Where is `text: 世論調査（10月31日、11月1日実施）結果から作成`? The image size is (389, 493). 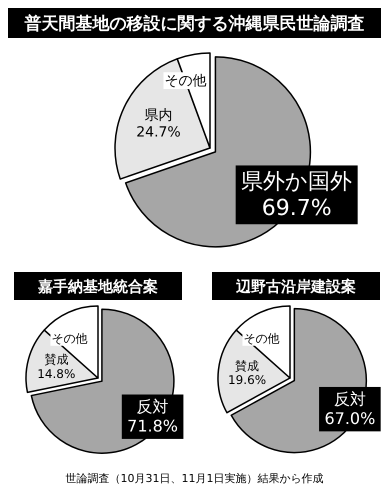 text: 世論調査（10月31日、11月1日実施）結果から作成 is located at coordinates (195, 478).